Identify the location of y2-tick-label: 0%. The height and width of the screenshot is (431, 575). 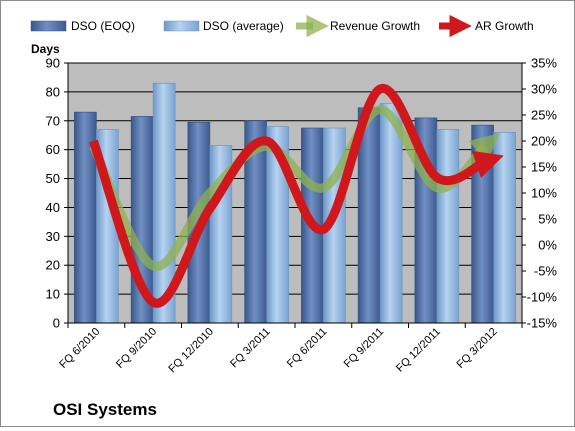
(547, 245).